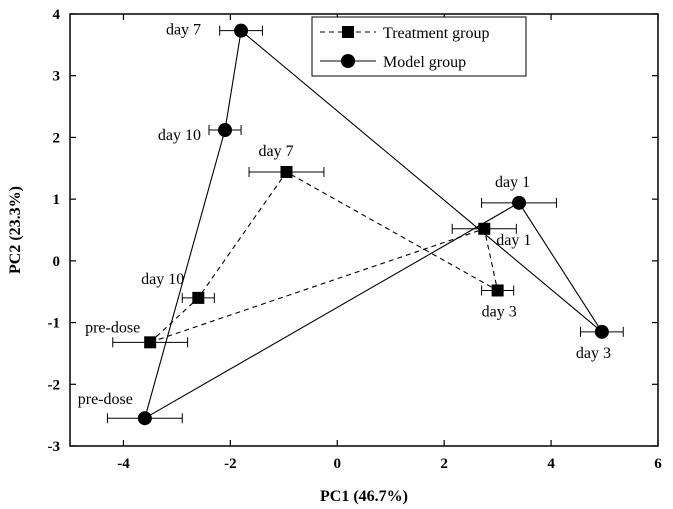 Image resolution: width=673 pixels, height=509 pixels. Describe the element at coordinates (15, 230) in the screenshot. I see `y-axis-title: PC2 (23.3%)` at that location.